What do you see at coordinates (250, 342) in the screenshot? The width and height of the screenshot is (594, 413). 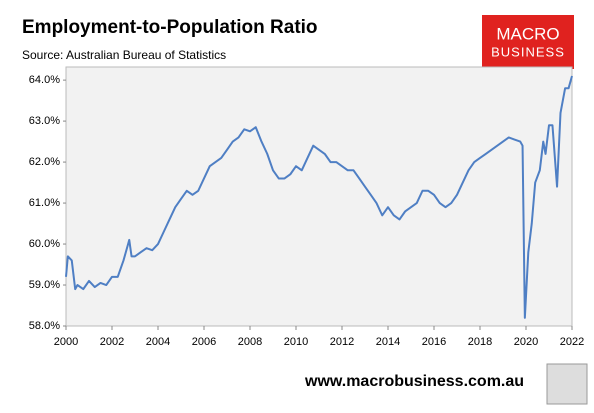 I see `x-tick-label: 2008` at bounding box center [250, 342].